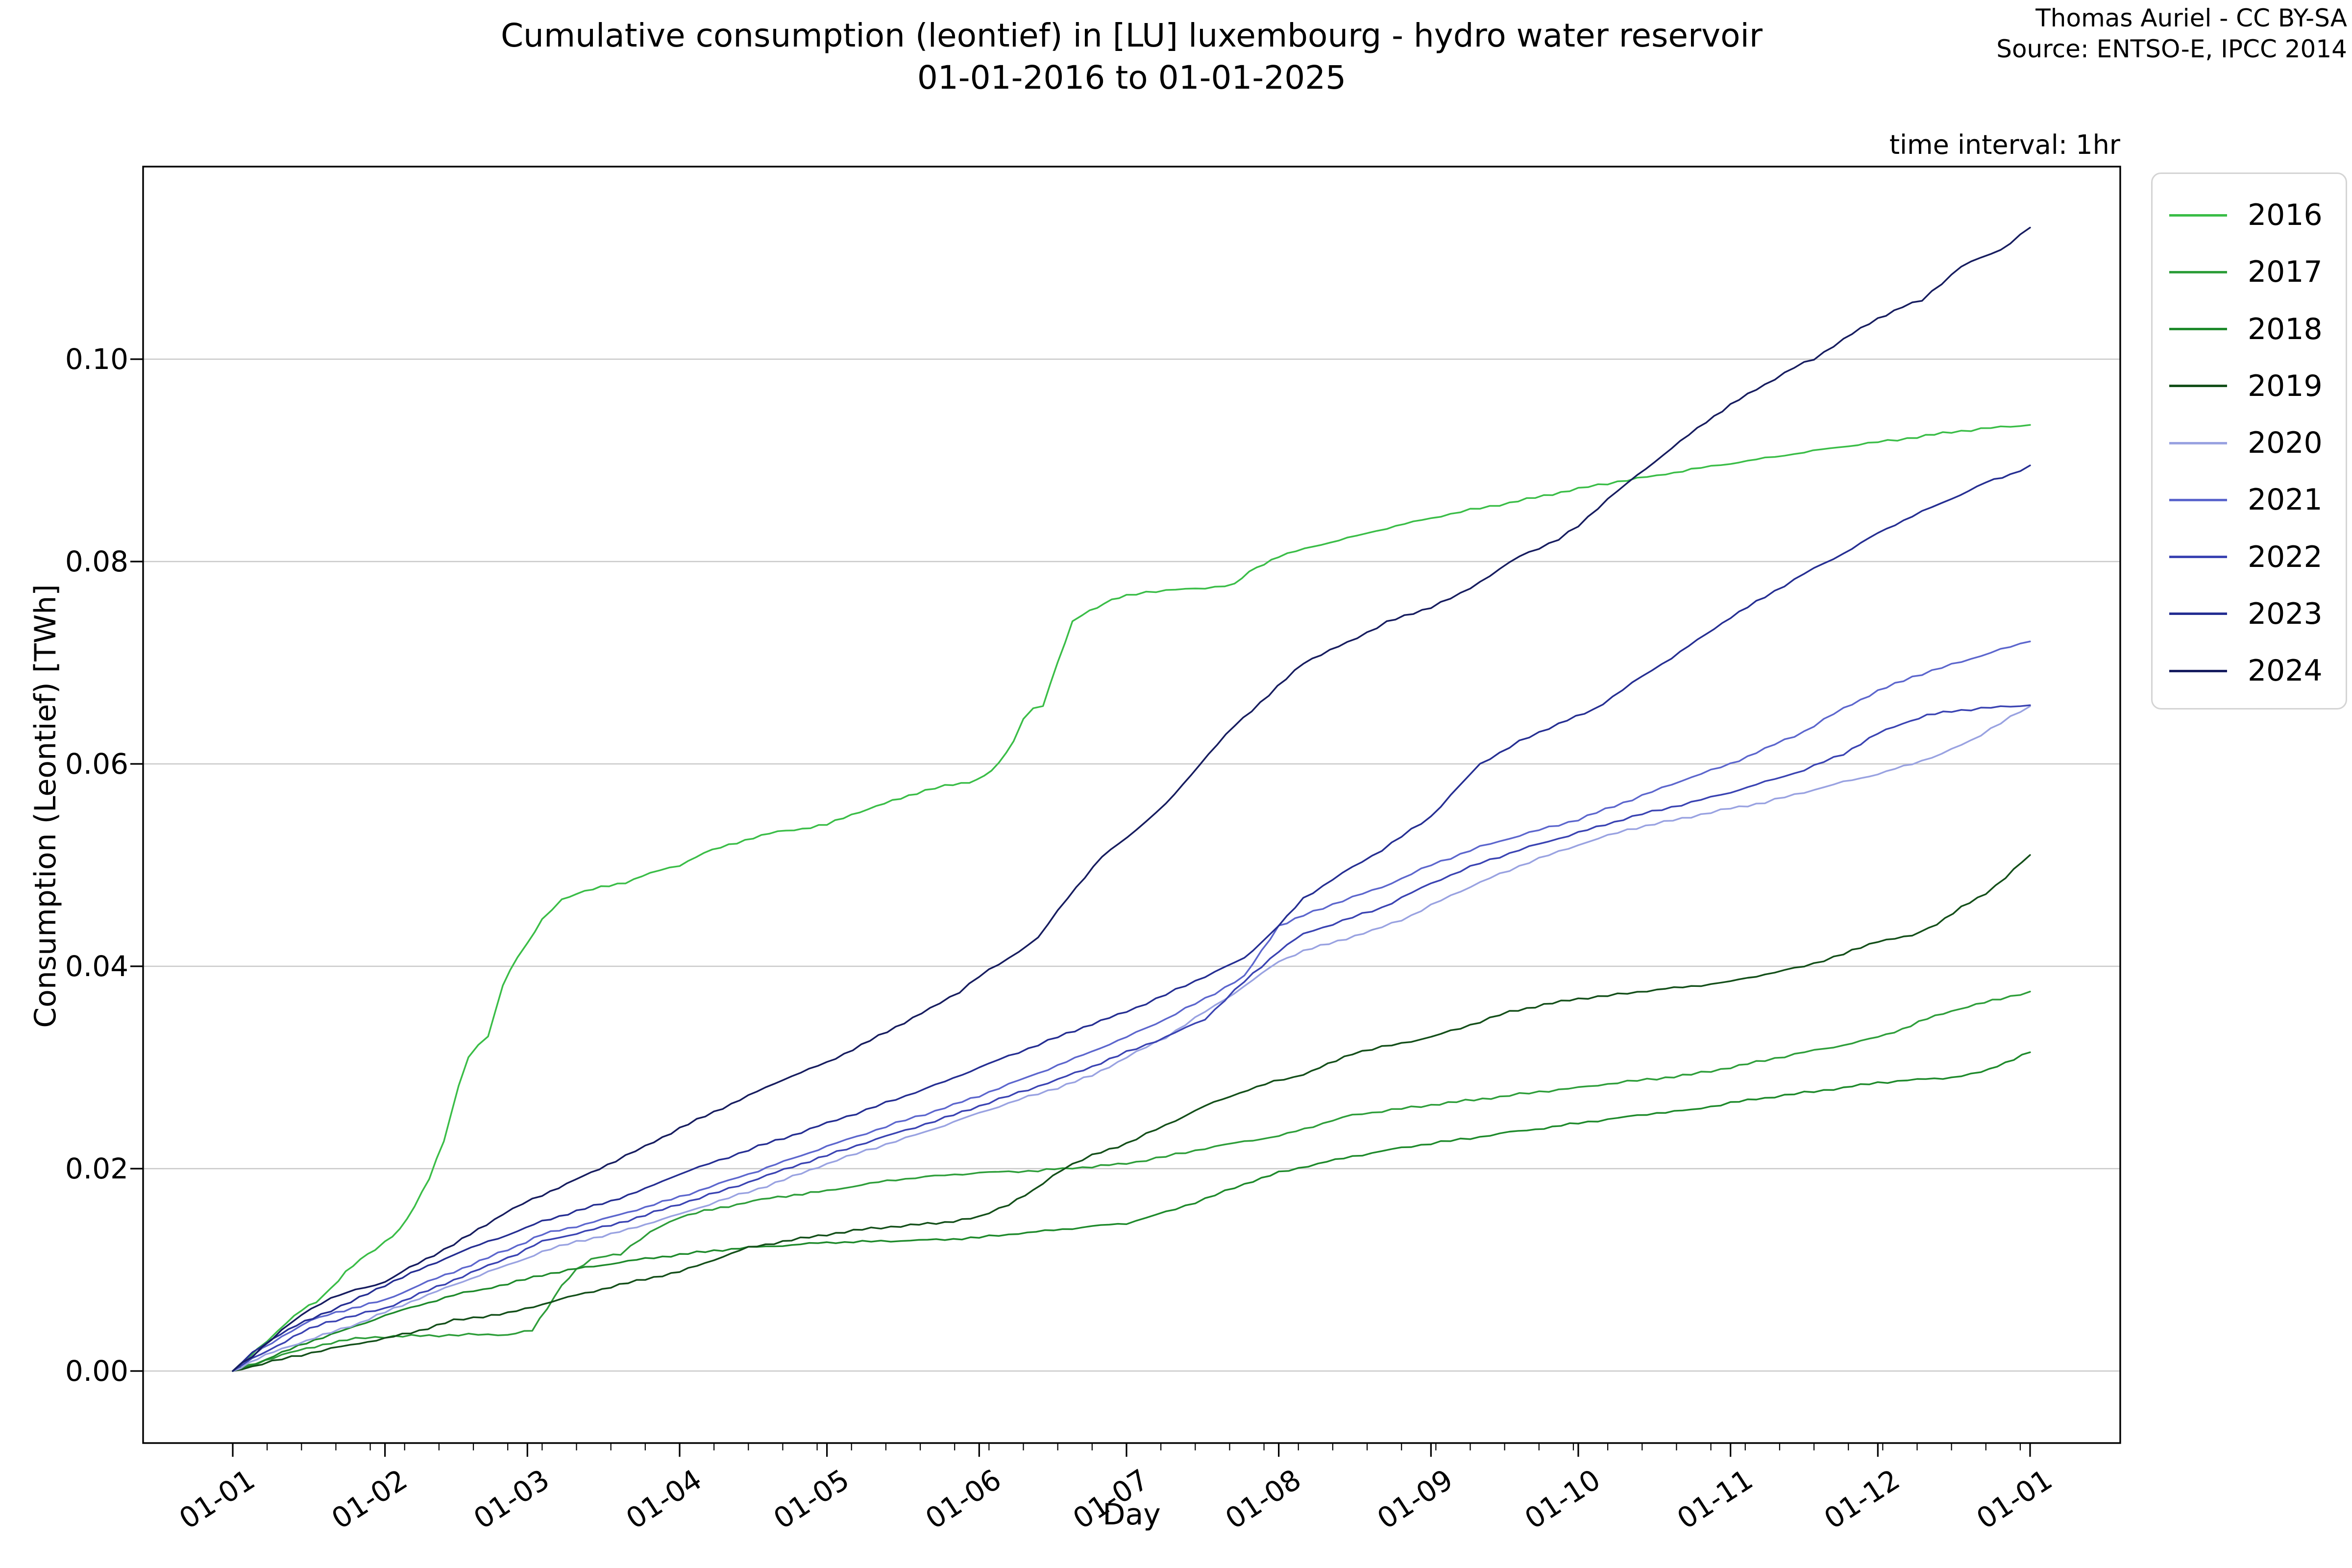 The height and width of the screenshot is (1568, 2352). I want to click on y-tick-label: 0.00, so click(96, 1371).